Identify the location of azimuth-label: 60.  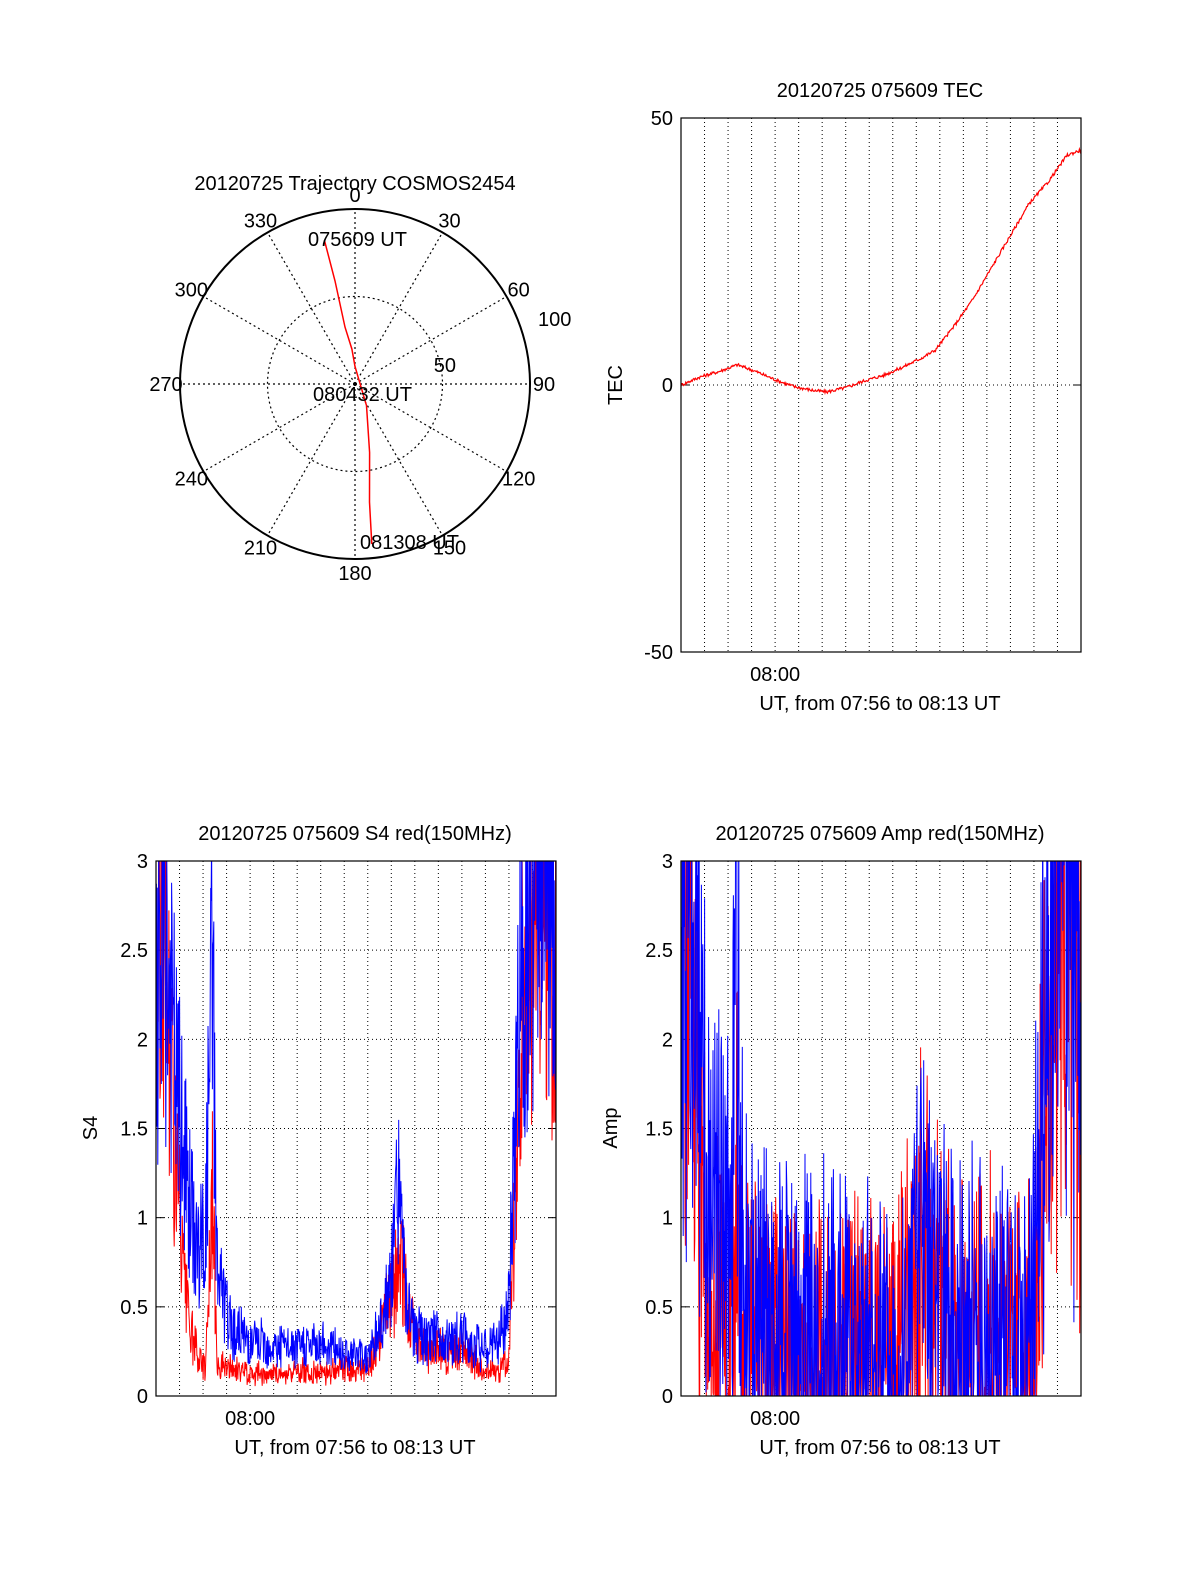
(519, 291).